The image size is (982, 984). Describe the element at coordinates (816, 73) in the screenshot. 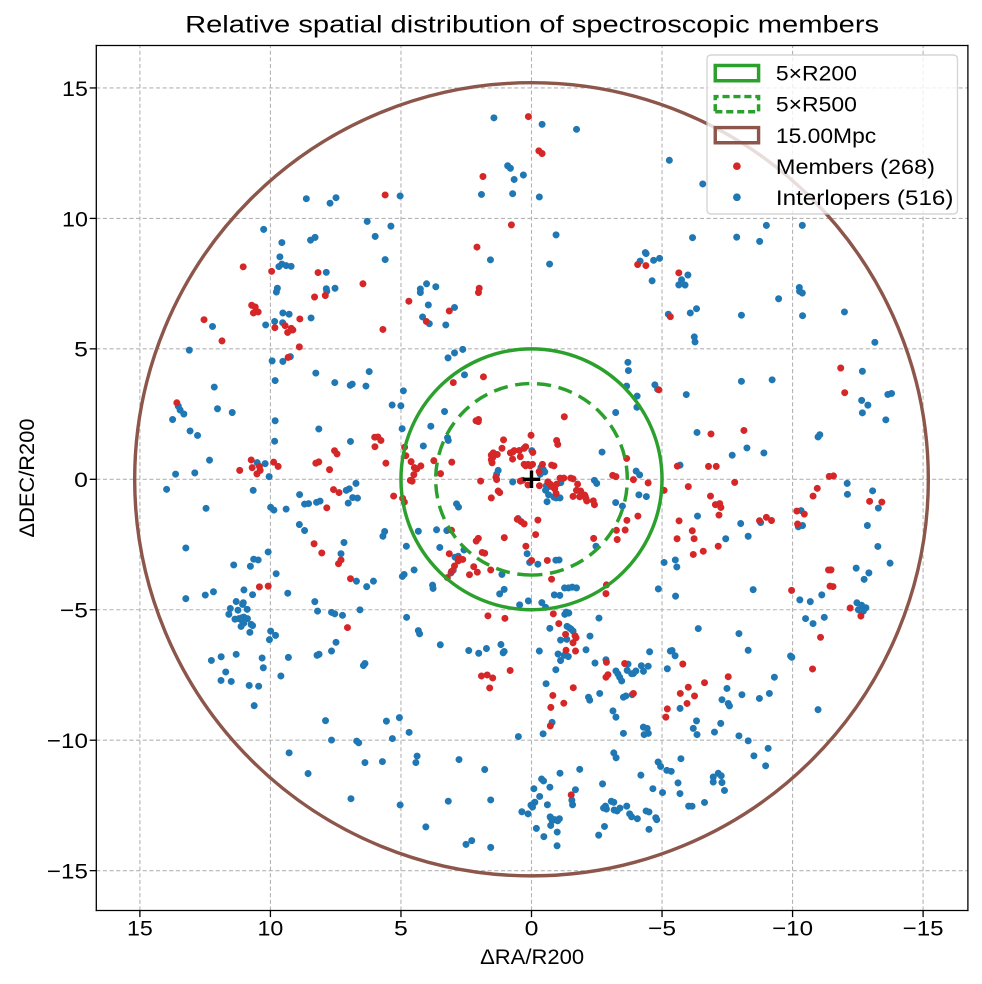

I see `svg-text: 5×R200` at that location.